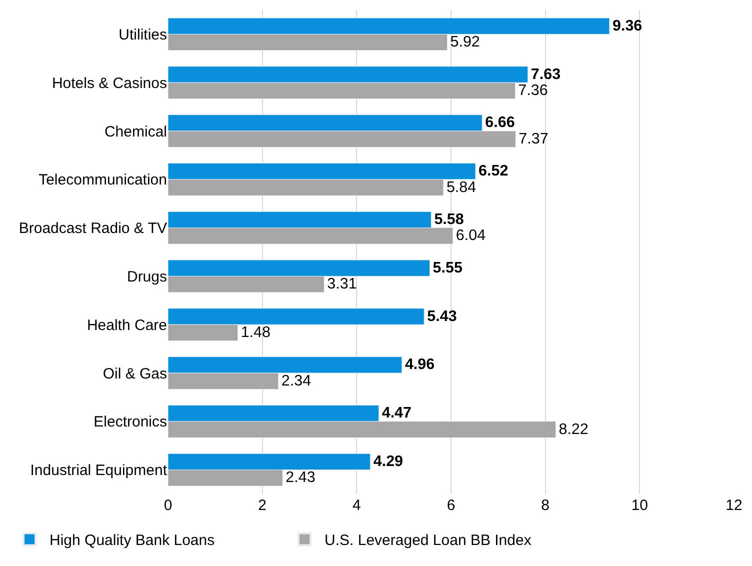  I want to click on data-label: 7.37, so click(533, 139).